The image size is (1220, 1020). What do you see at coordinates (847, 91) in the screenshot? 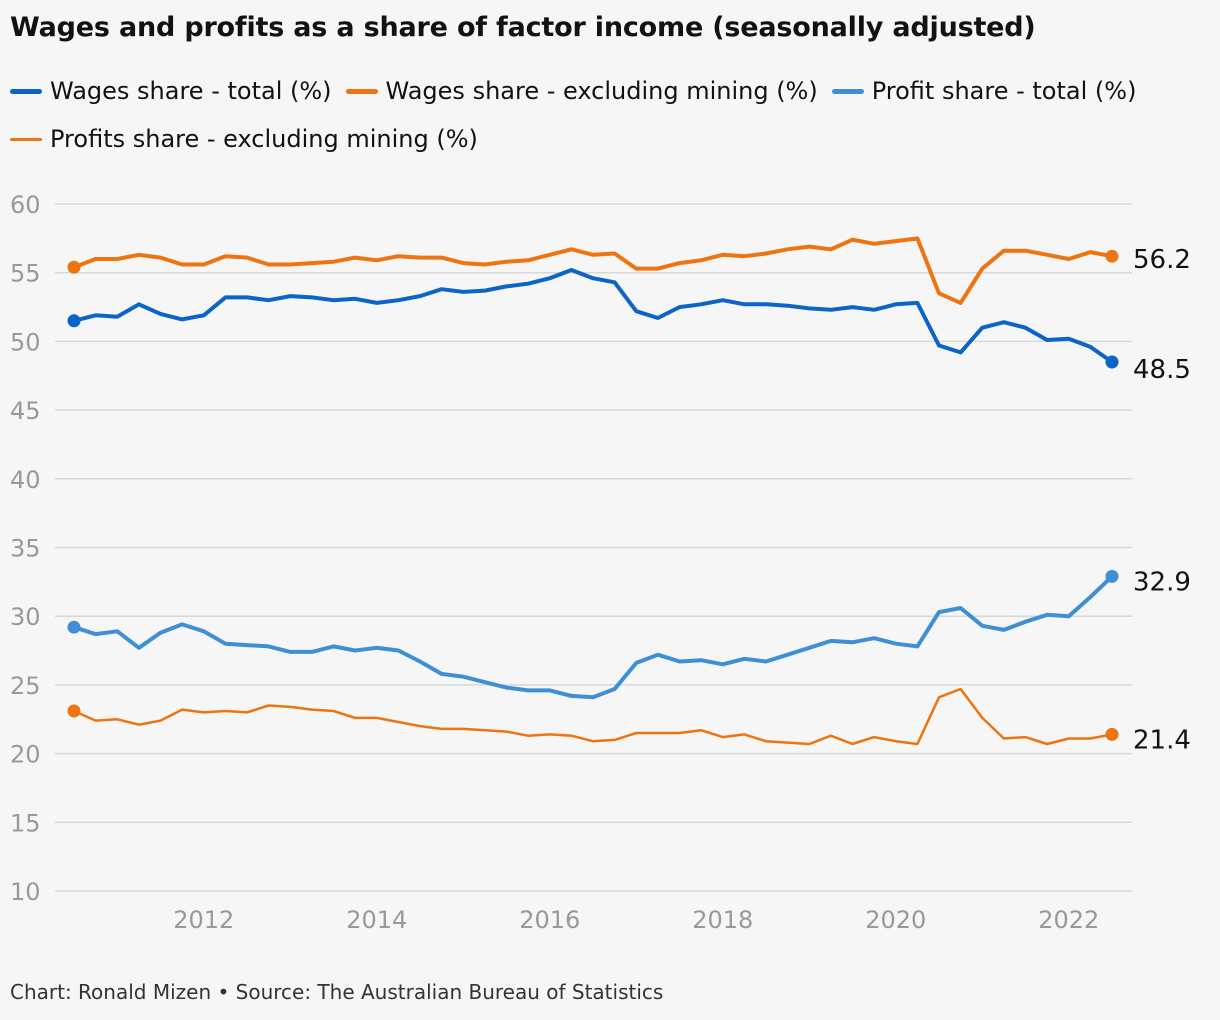
I see `legend-swatch-profit-total` at bounding box center [847, 91].